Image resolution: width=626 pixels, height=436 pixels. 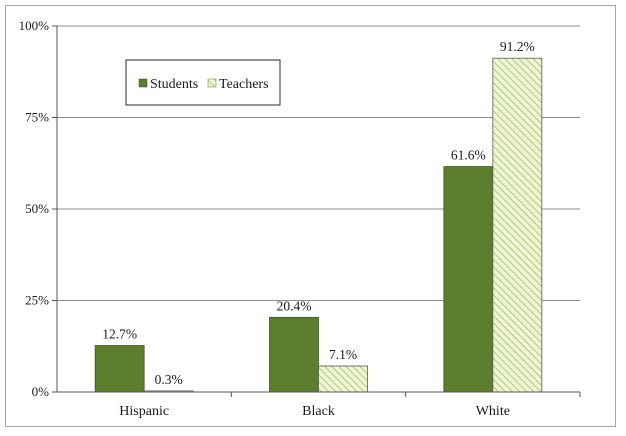 I want to click on legend: Students Teachers, so click(x=203, y=82).